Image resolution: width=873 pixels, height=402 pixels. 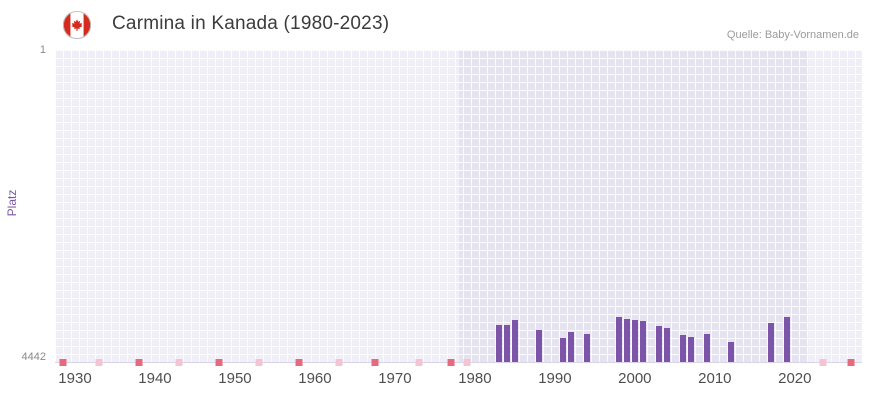 What do you see at coordinates (792, 35) in the screenshot?
I see `source-credit: Quelle: Baby-Vornamen.de` at bounding box center [792, 35].